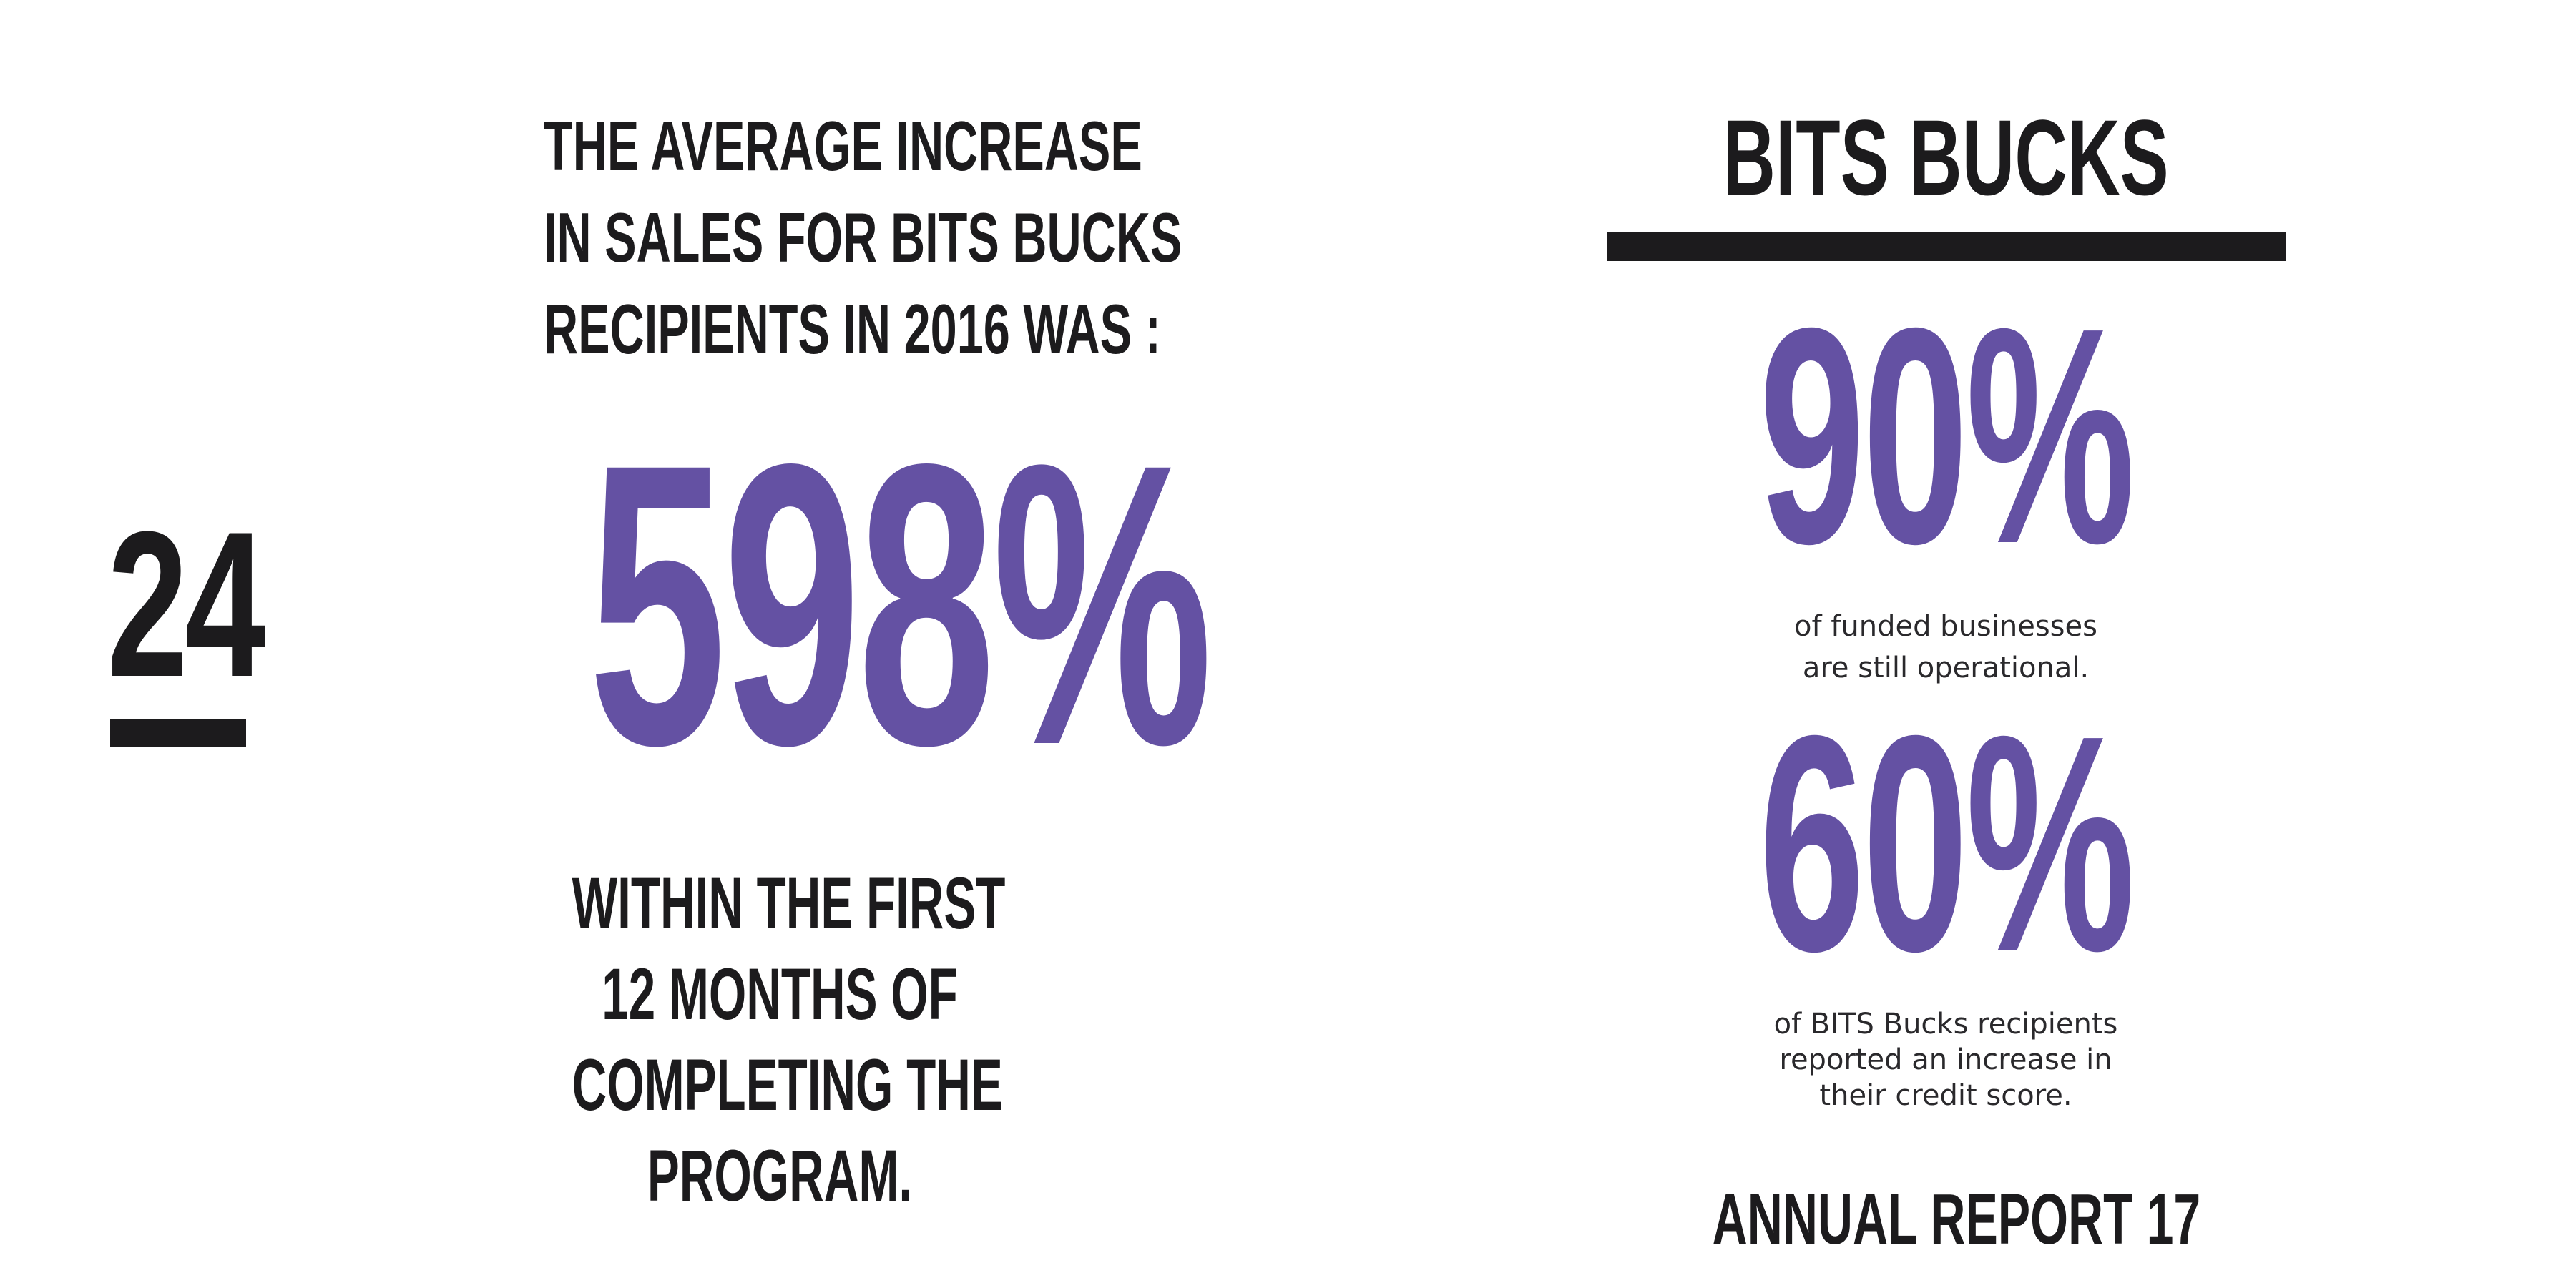 Image resolution: width=2576 pixels, height=1288 pixels. Describe the element at coordinates (789, 903) in the screenshot. I see `stat-subheading-line: WITHIN THE FIRST` at that location.